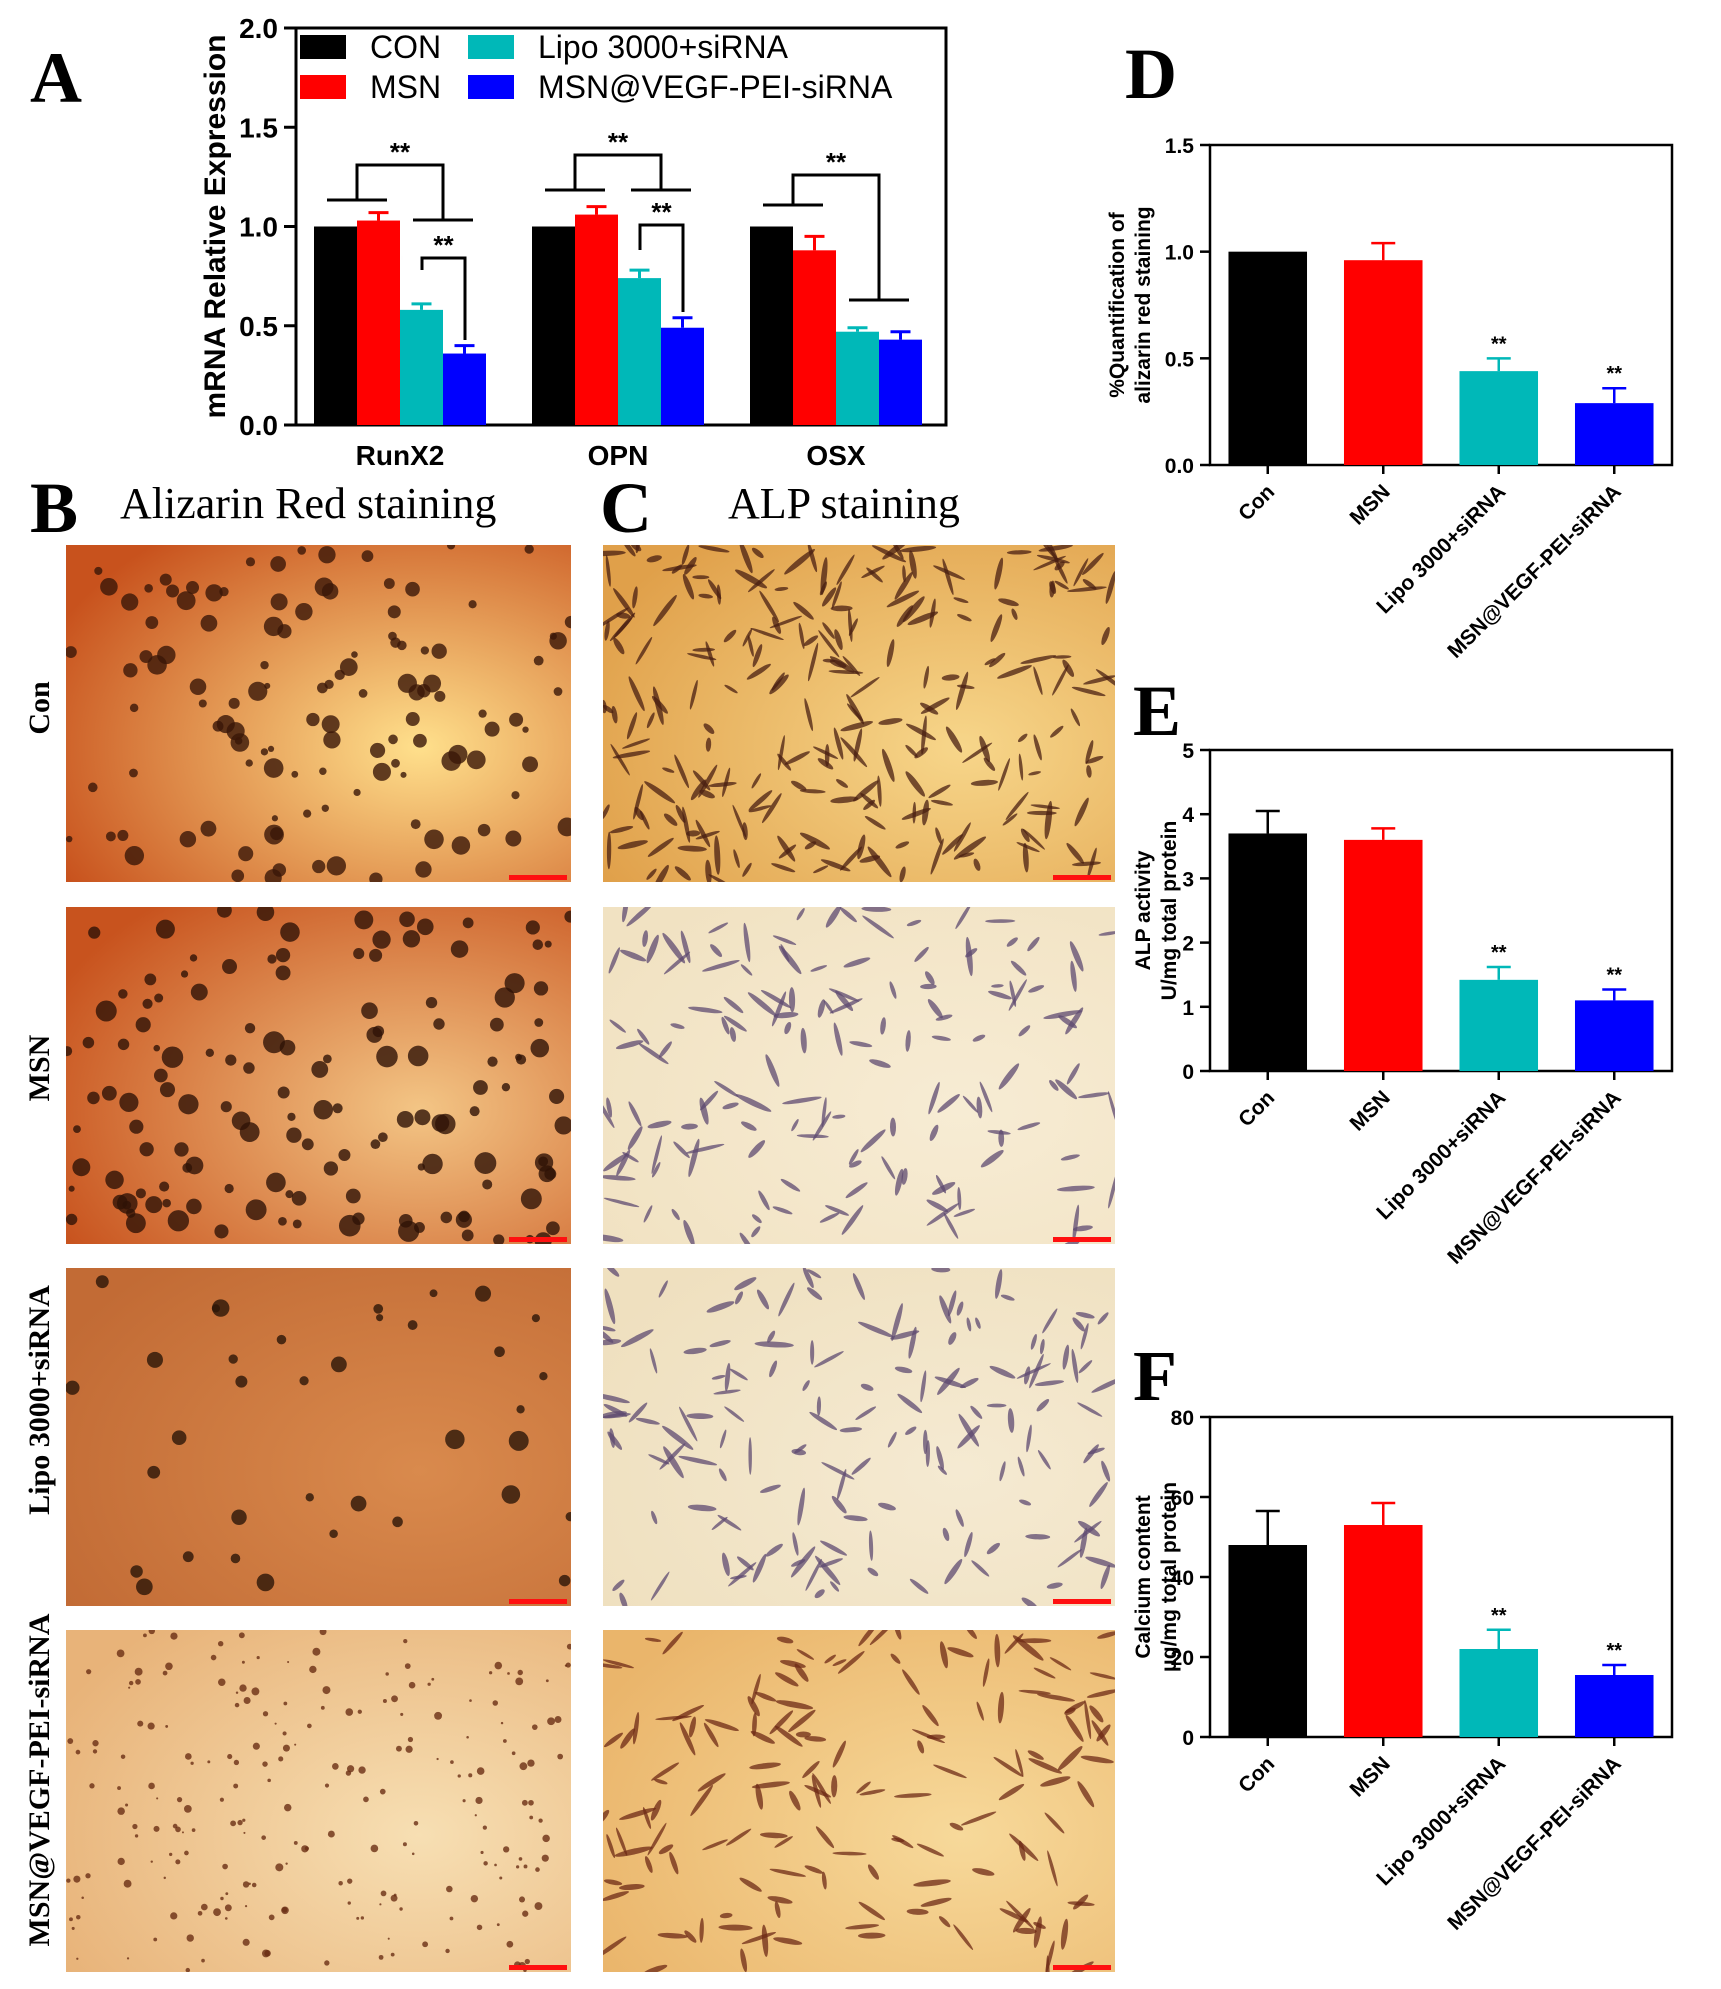  What do you see at coordinates (1182, 1658) in the screenshot?
I see `y-tick-label: 20` at bounding box center [1182, 1658].